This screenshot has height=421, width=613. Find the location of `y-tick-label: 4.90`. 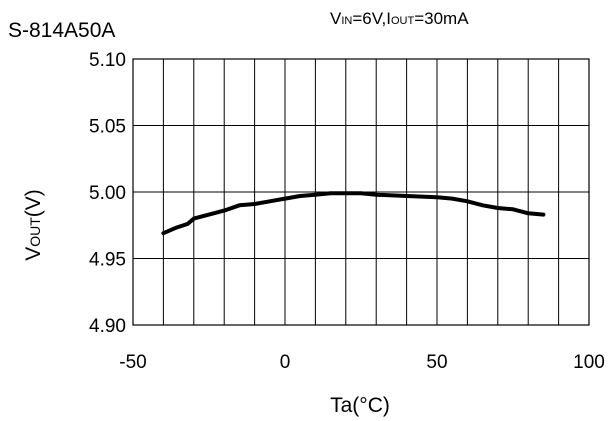

y-tick-label: 4.90 is located at coordinates (107, 326).